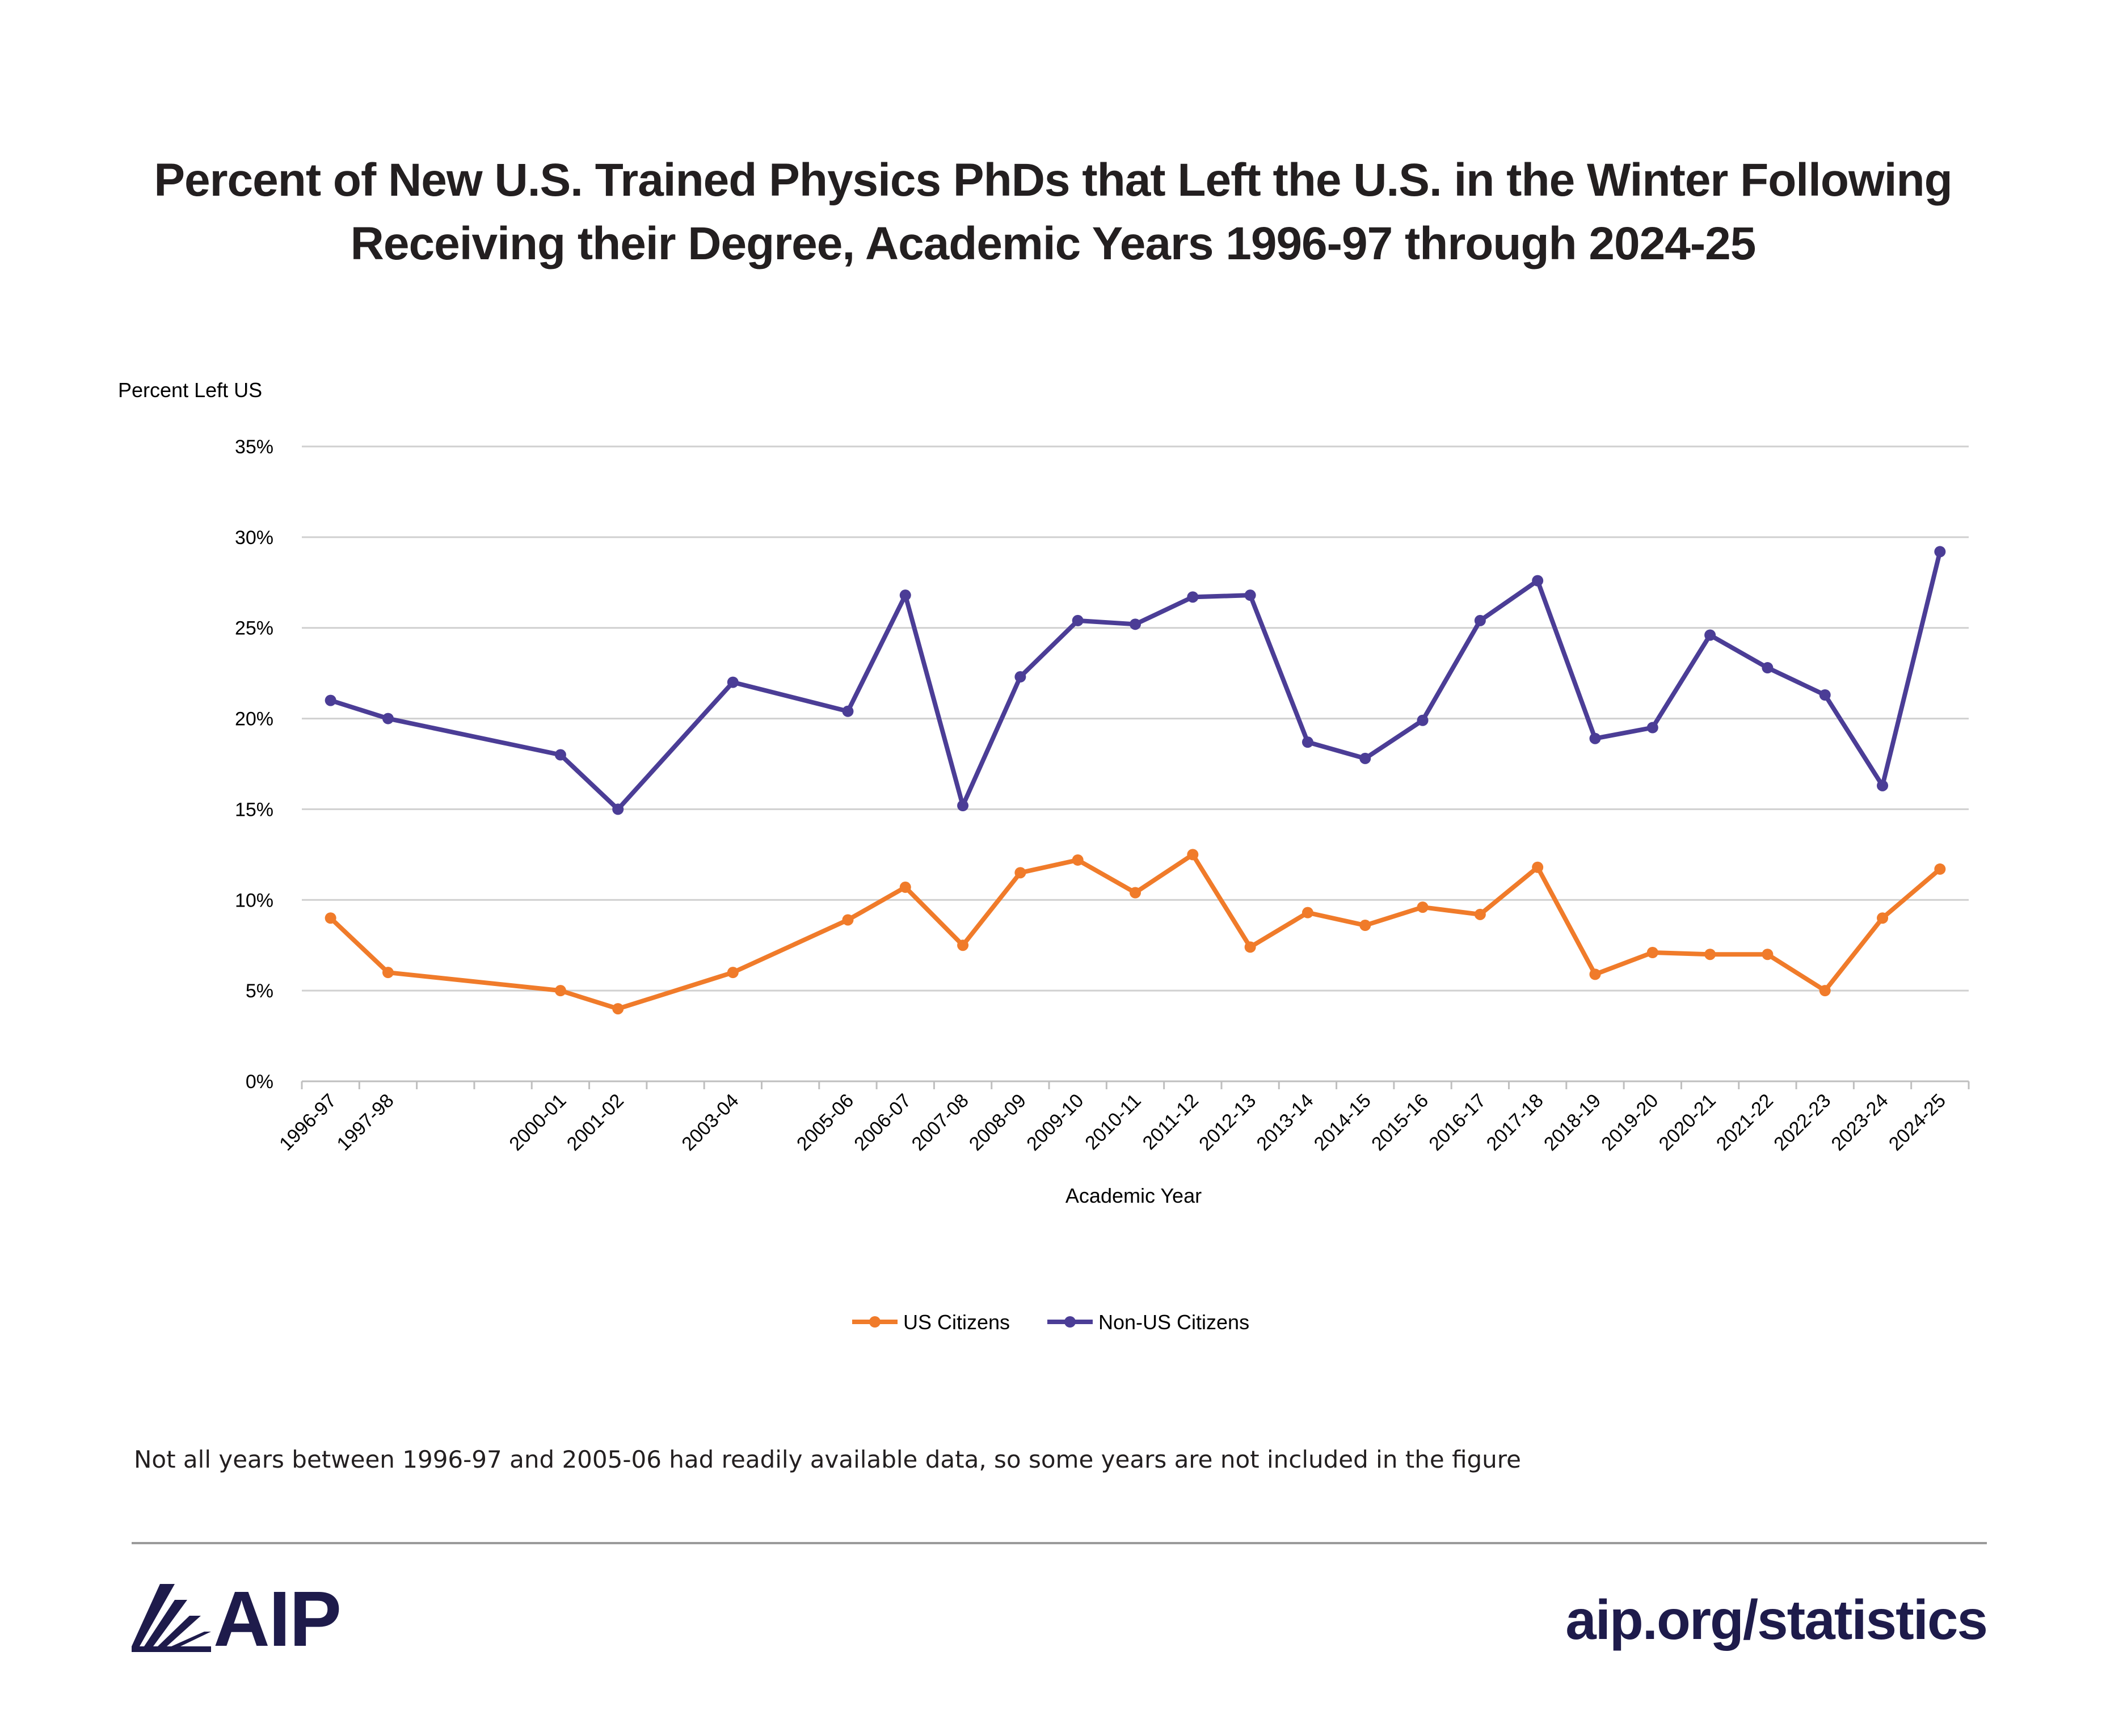 Image resolution: width=2106 pixels, height=1736 pixels. Describe the element at coordinates (254, 719) in the screenshot. I see `y-tick-label: 20%` at that location.